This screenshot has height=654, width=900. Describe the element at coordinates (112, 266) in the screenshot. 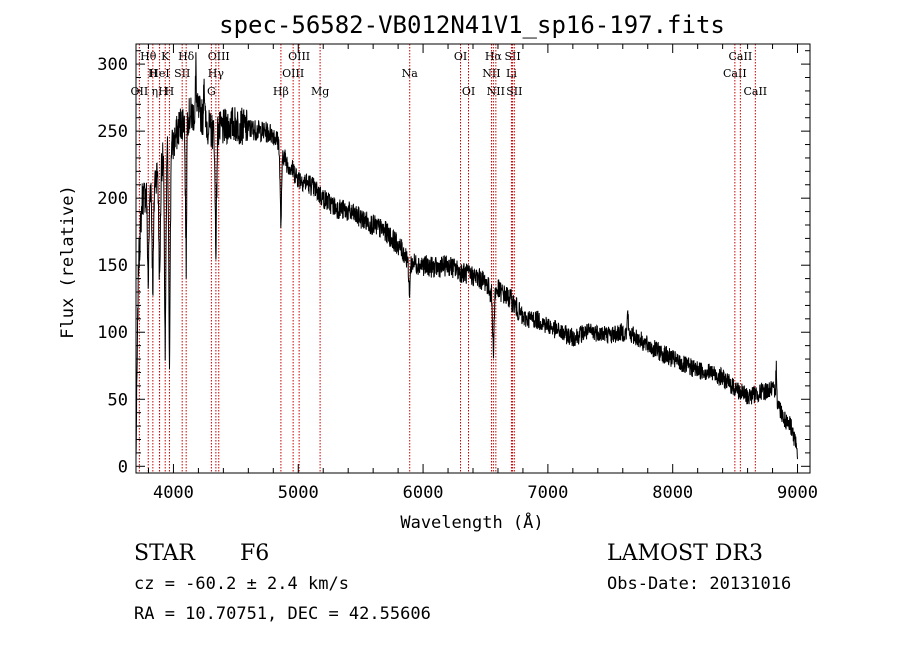

I see `y-tick-label: 150` at that location.